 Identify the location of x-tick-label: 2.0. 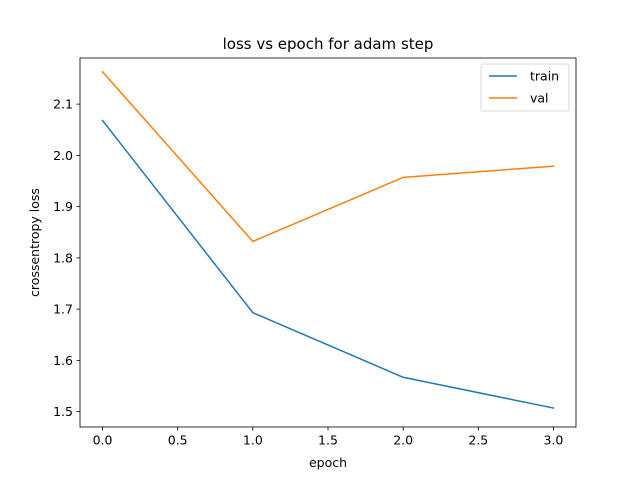
(403, 440).